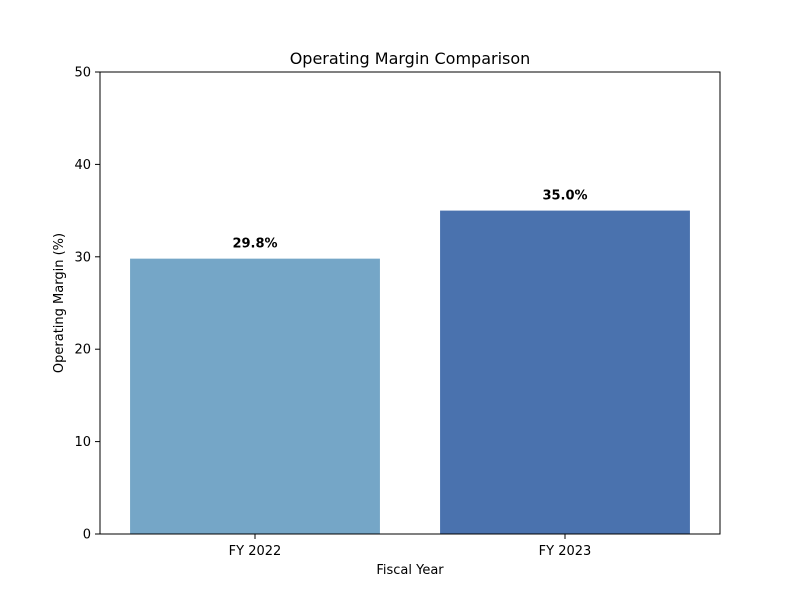 This screenshot has height=600, width=800. Describe the element at coordinates (255, 396) in the screenshot. I see `bar-fy-2022` at that location.